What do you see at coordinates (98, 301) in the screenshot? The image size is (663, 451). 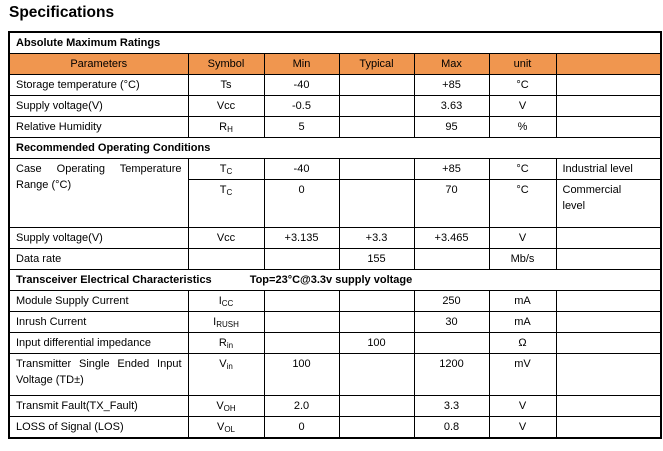 I see `cell-param: Module Supply Current` at bounding box center [98, 301].